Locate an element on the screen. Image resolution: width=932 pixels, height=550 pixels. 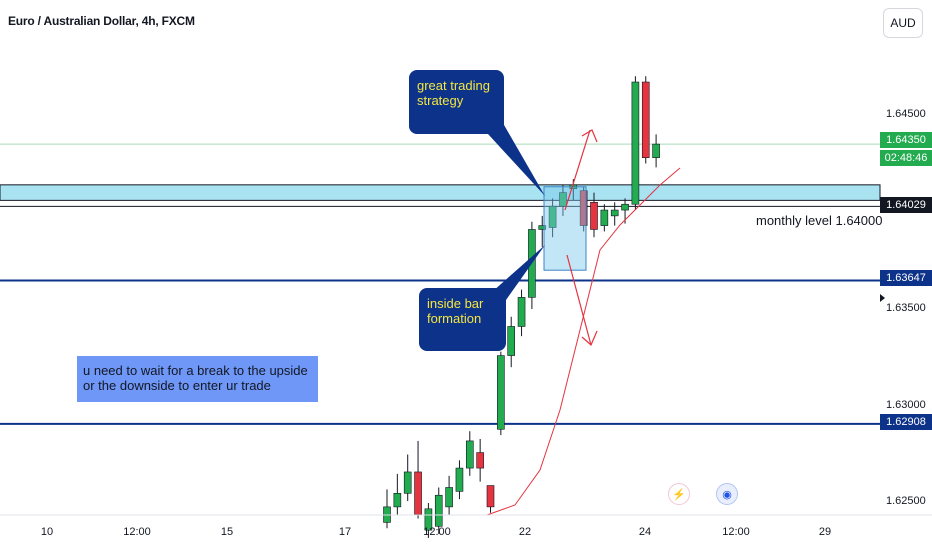
monthly-zone is located at coordinates (440, 192).